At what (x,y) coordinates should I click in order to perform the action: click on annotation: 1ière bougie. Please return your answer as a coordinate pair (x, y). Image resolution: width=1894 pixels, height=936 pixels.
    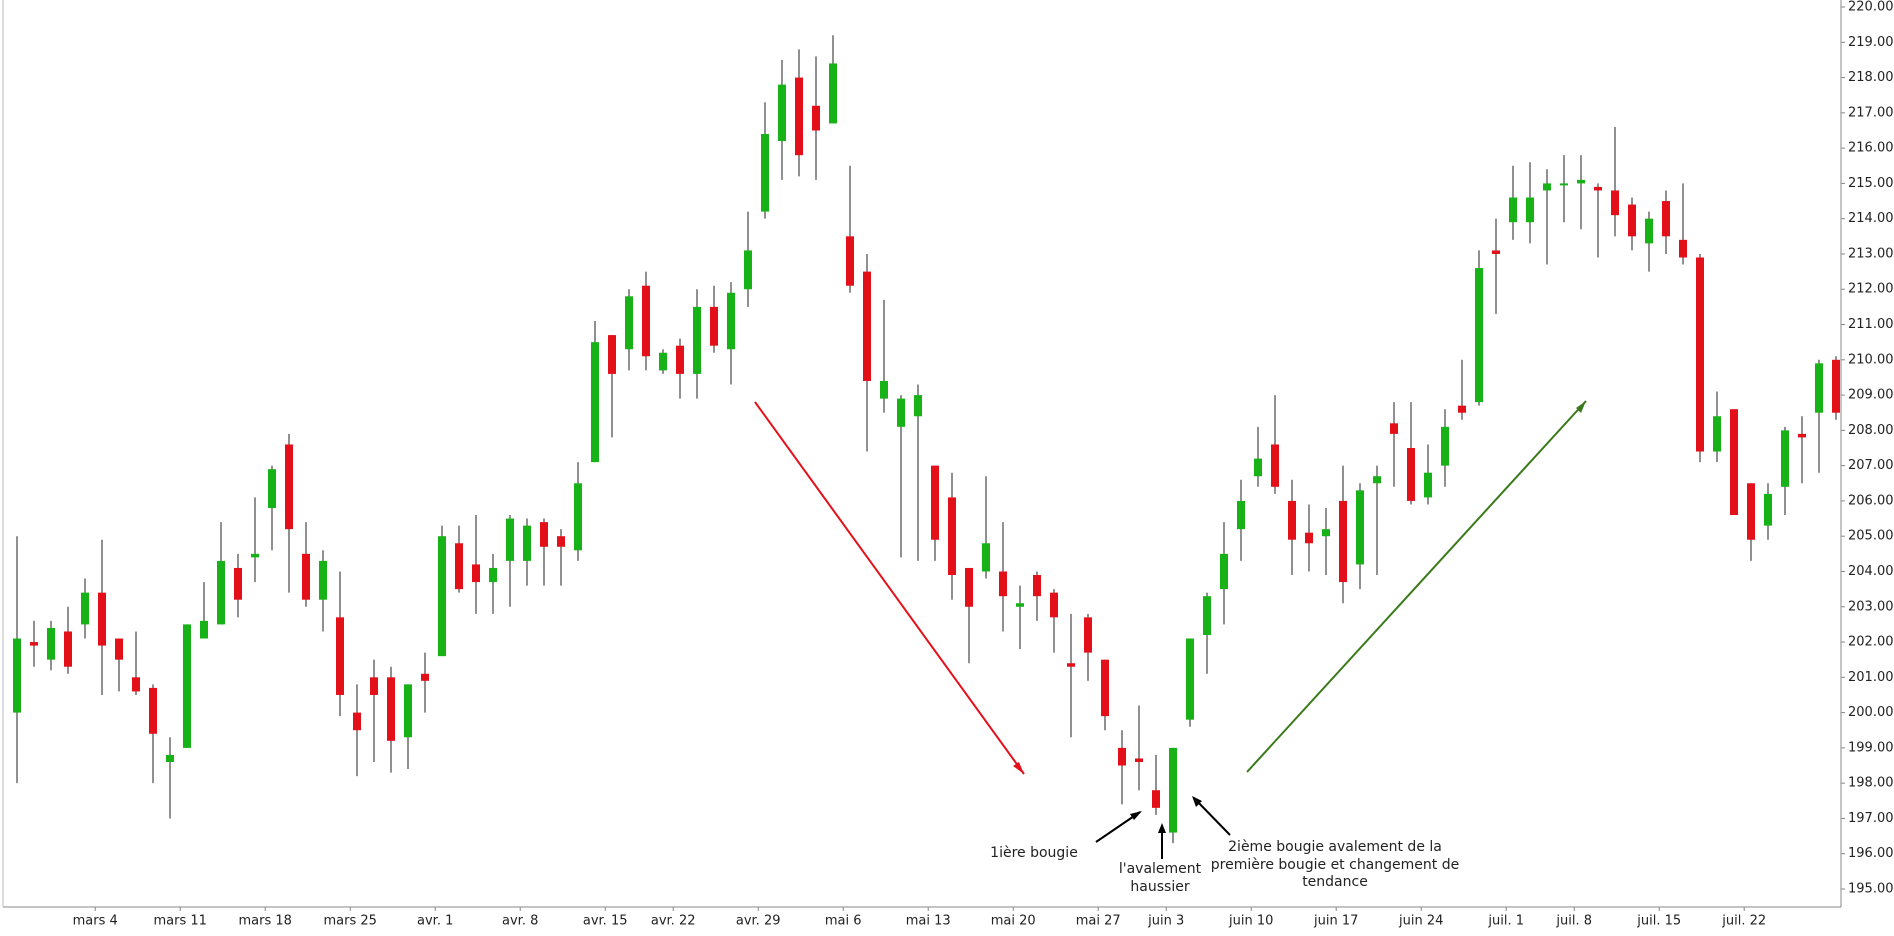
    Looking at the image, I should click on (1034, 853).